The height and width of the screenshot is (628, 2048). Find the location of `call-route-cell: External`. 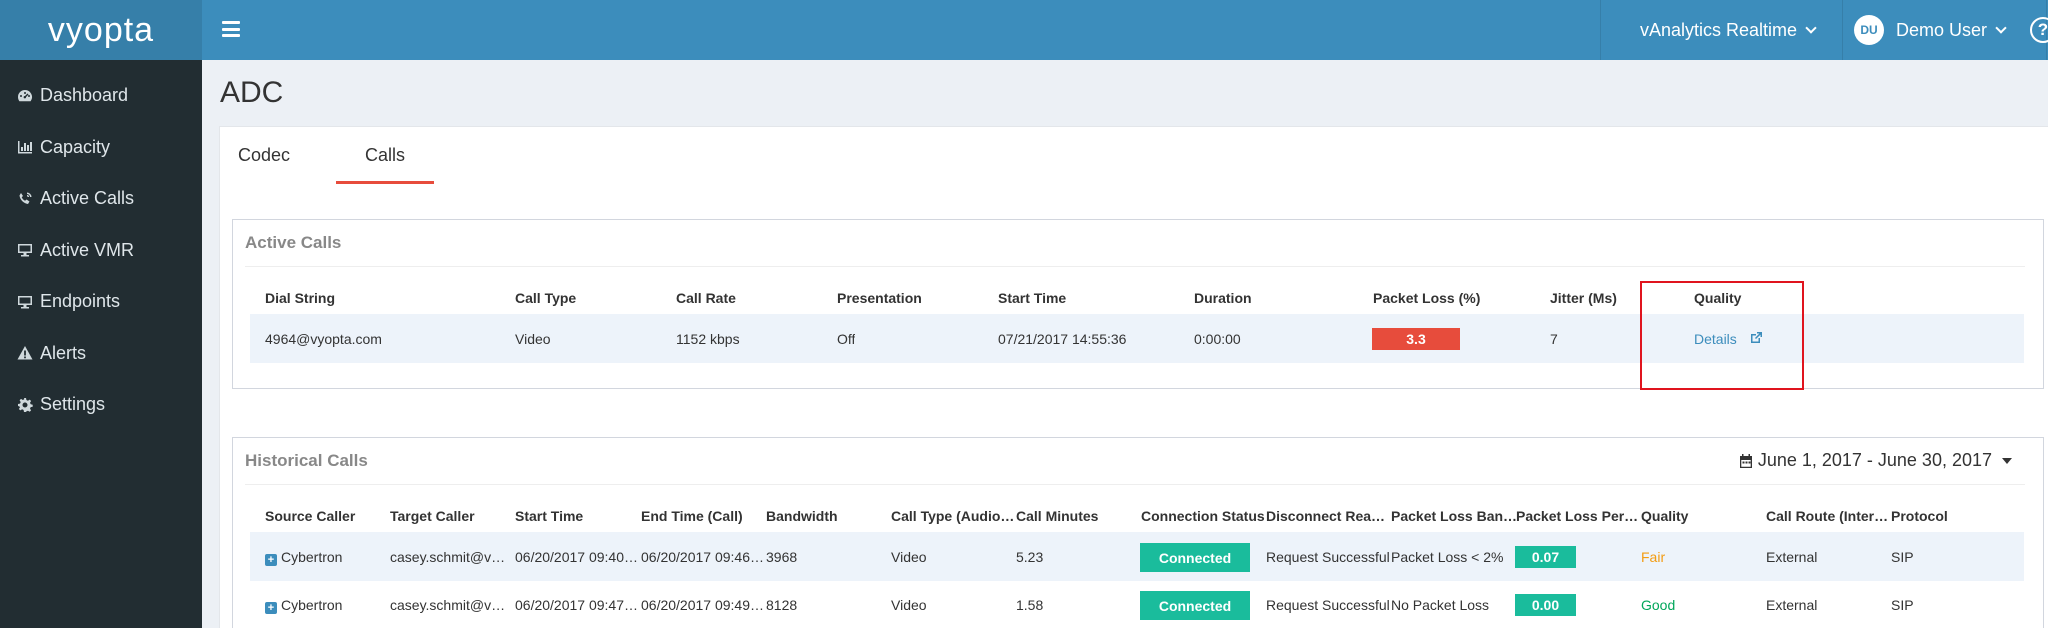

call-route-cell: External is located at coordinates (1792, 557).